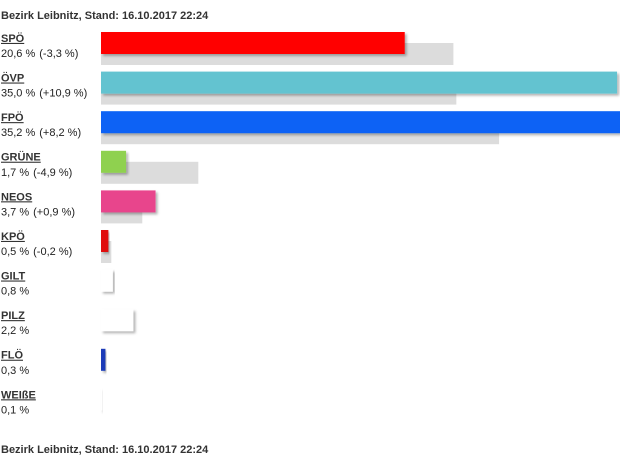 This screenshot has width=620, height=464. Describe the element at coordinates (12, 355) in the screenshot. I see `party-name: FLÖ` at that location.